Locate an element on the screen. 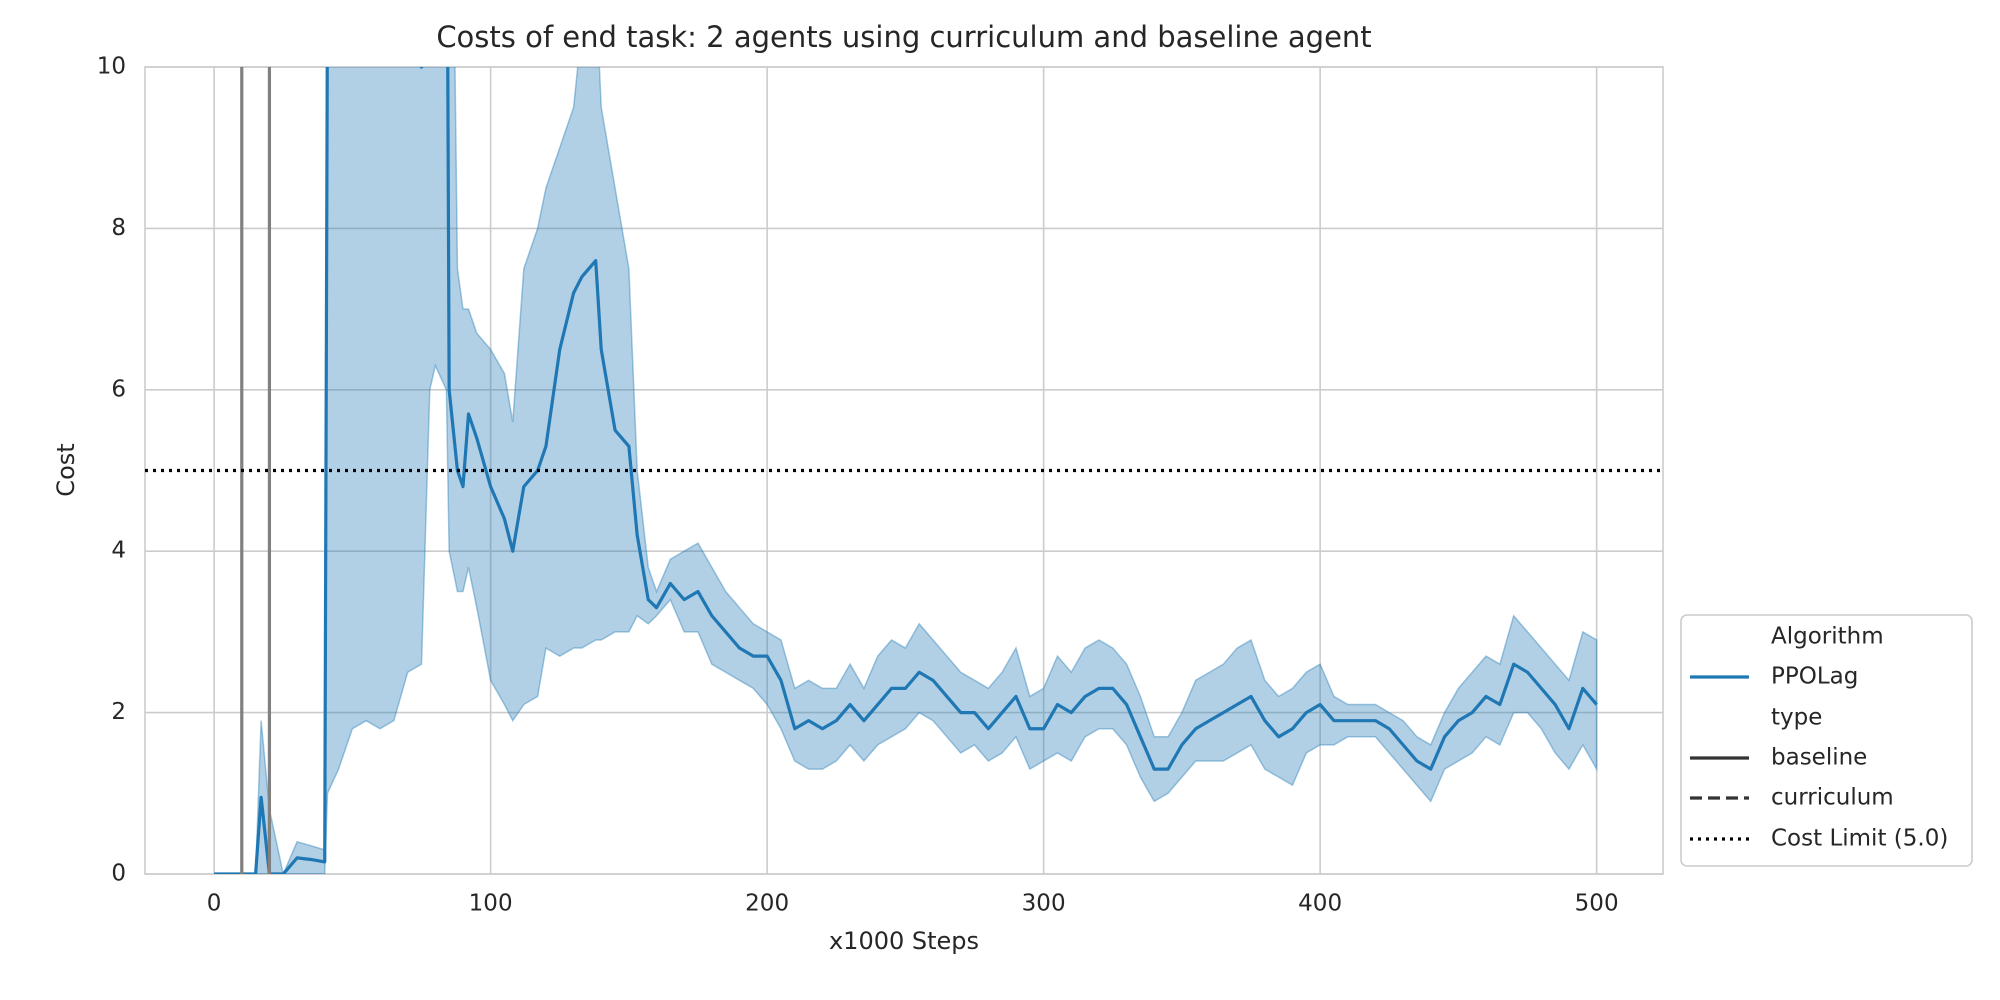  legend-label: baseline is located at coordinates (1819, 758).